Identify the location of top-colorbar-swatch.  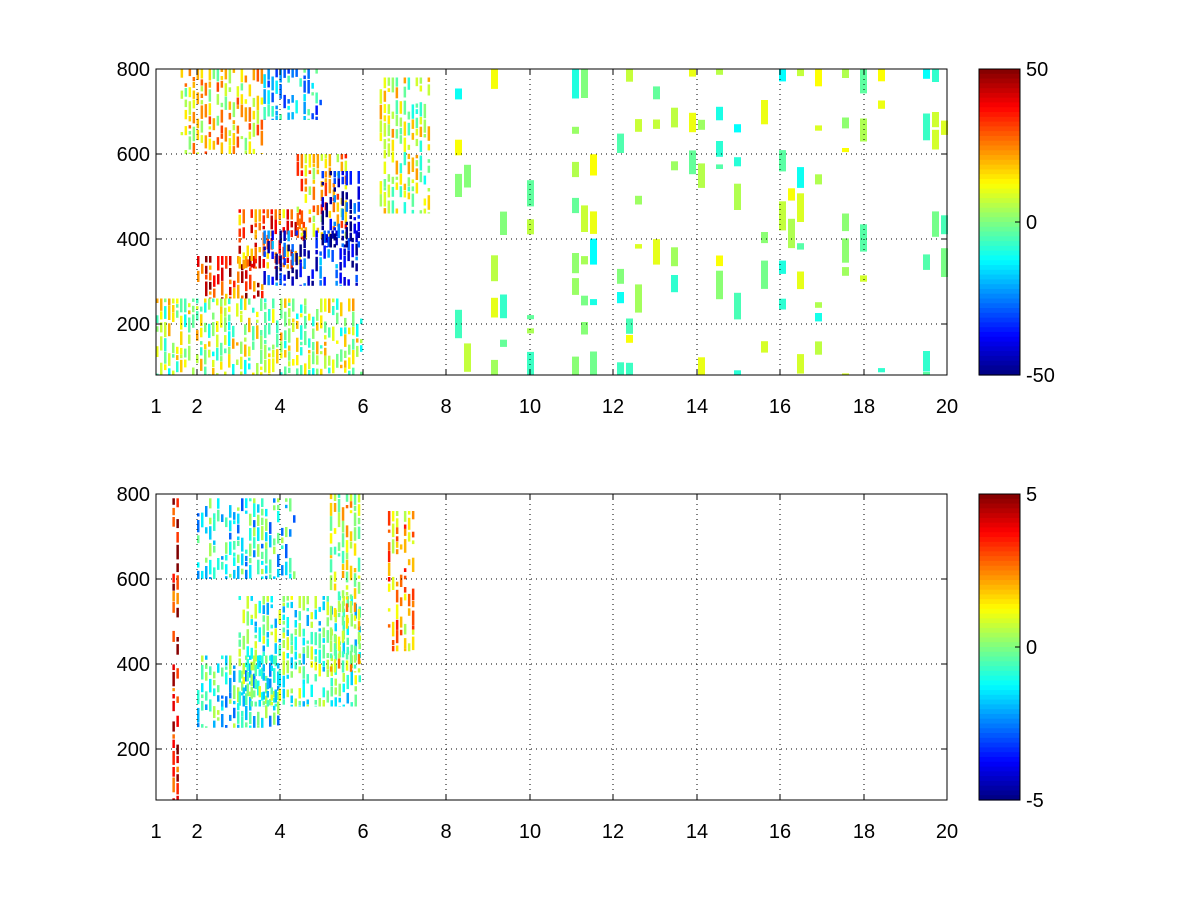
(999, 210).